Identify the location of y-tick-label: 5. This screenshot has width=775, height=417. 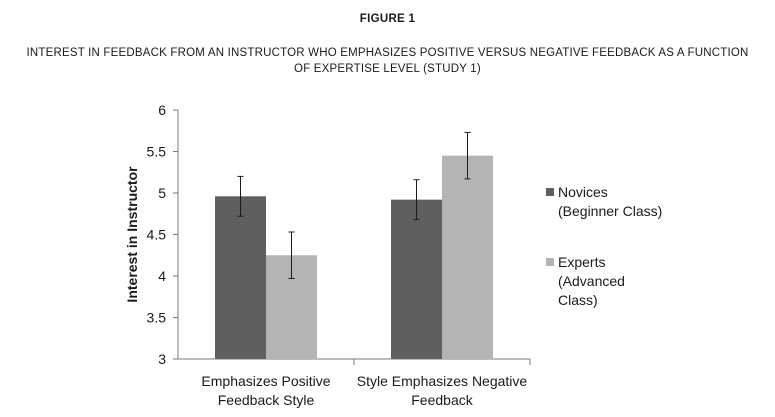
(162, 193).